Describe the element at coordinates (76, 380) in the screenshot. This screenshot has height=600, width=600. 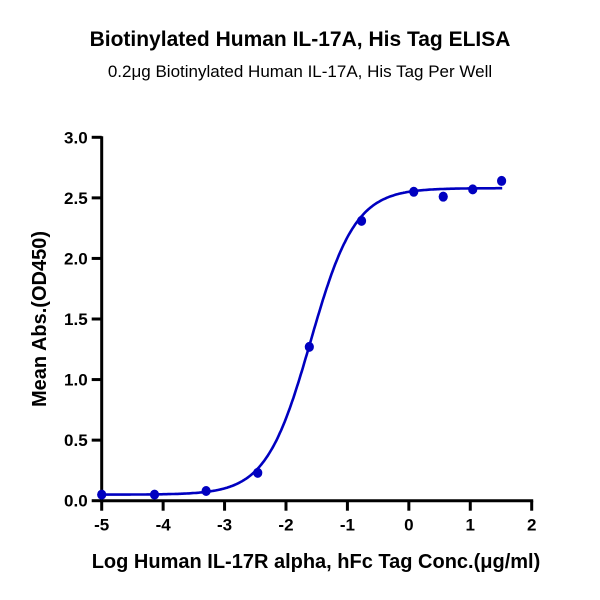
I see `y-tick-label: 1.0` at that location.